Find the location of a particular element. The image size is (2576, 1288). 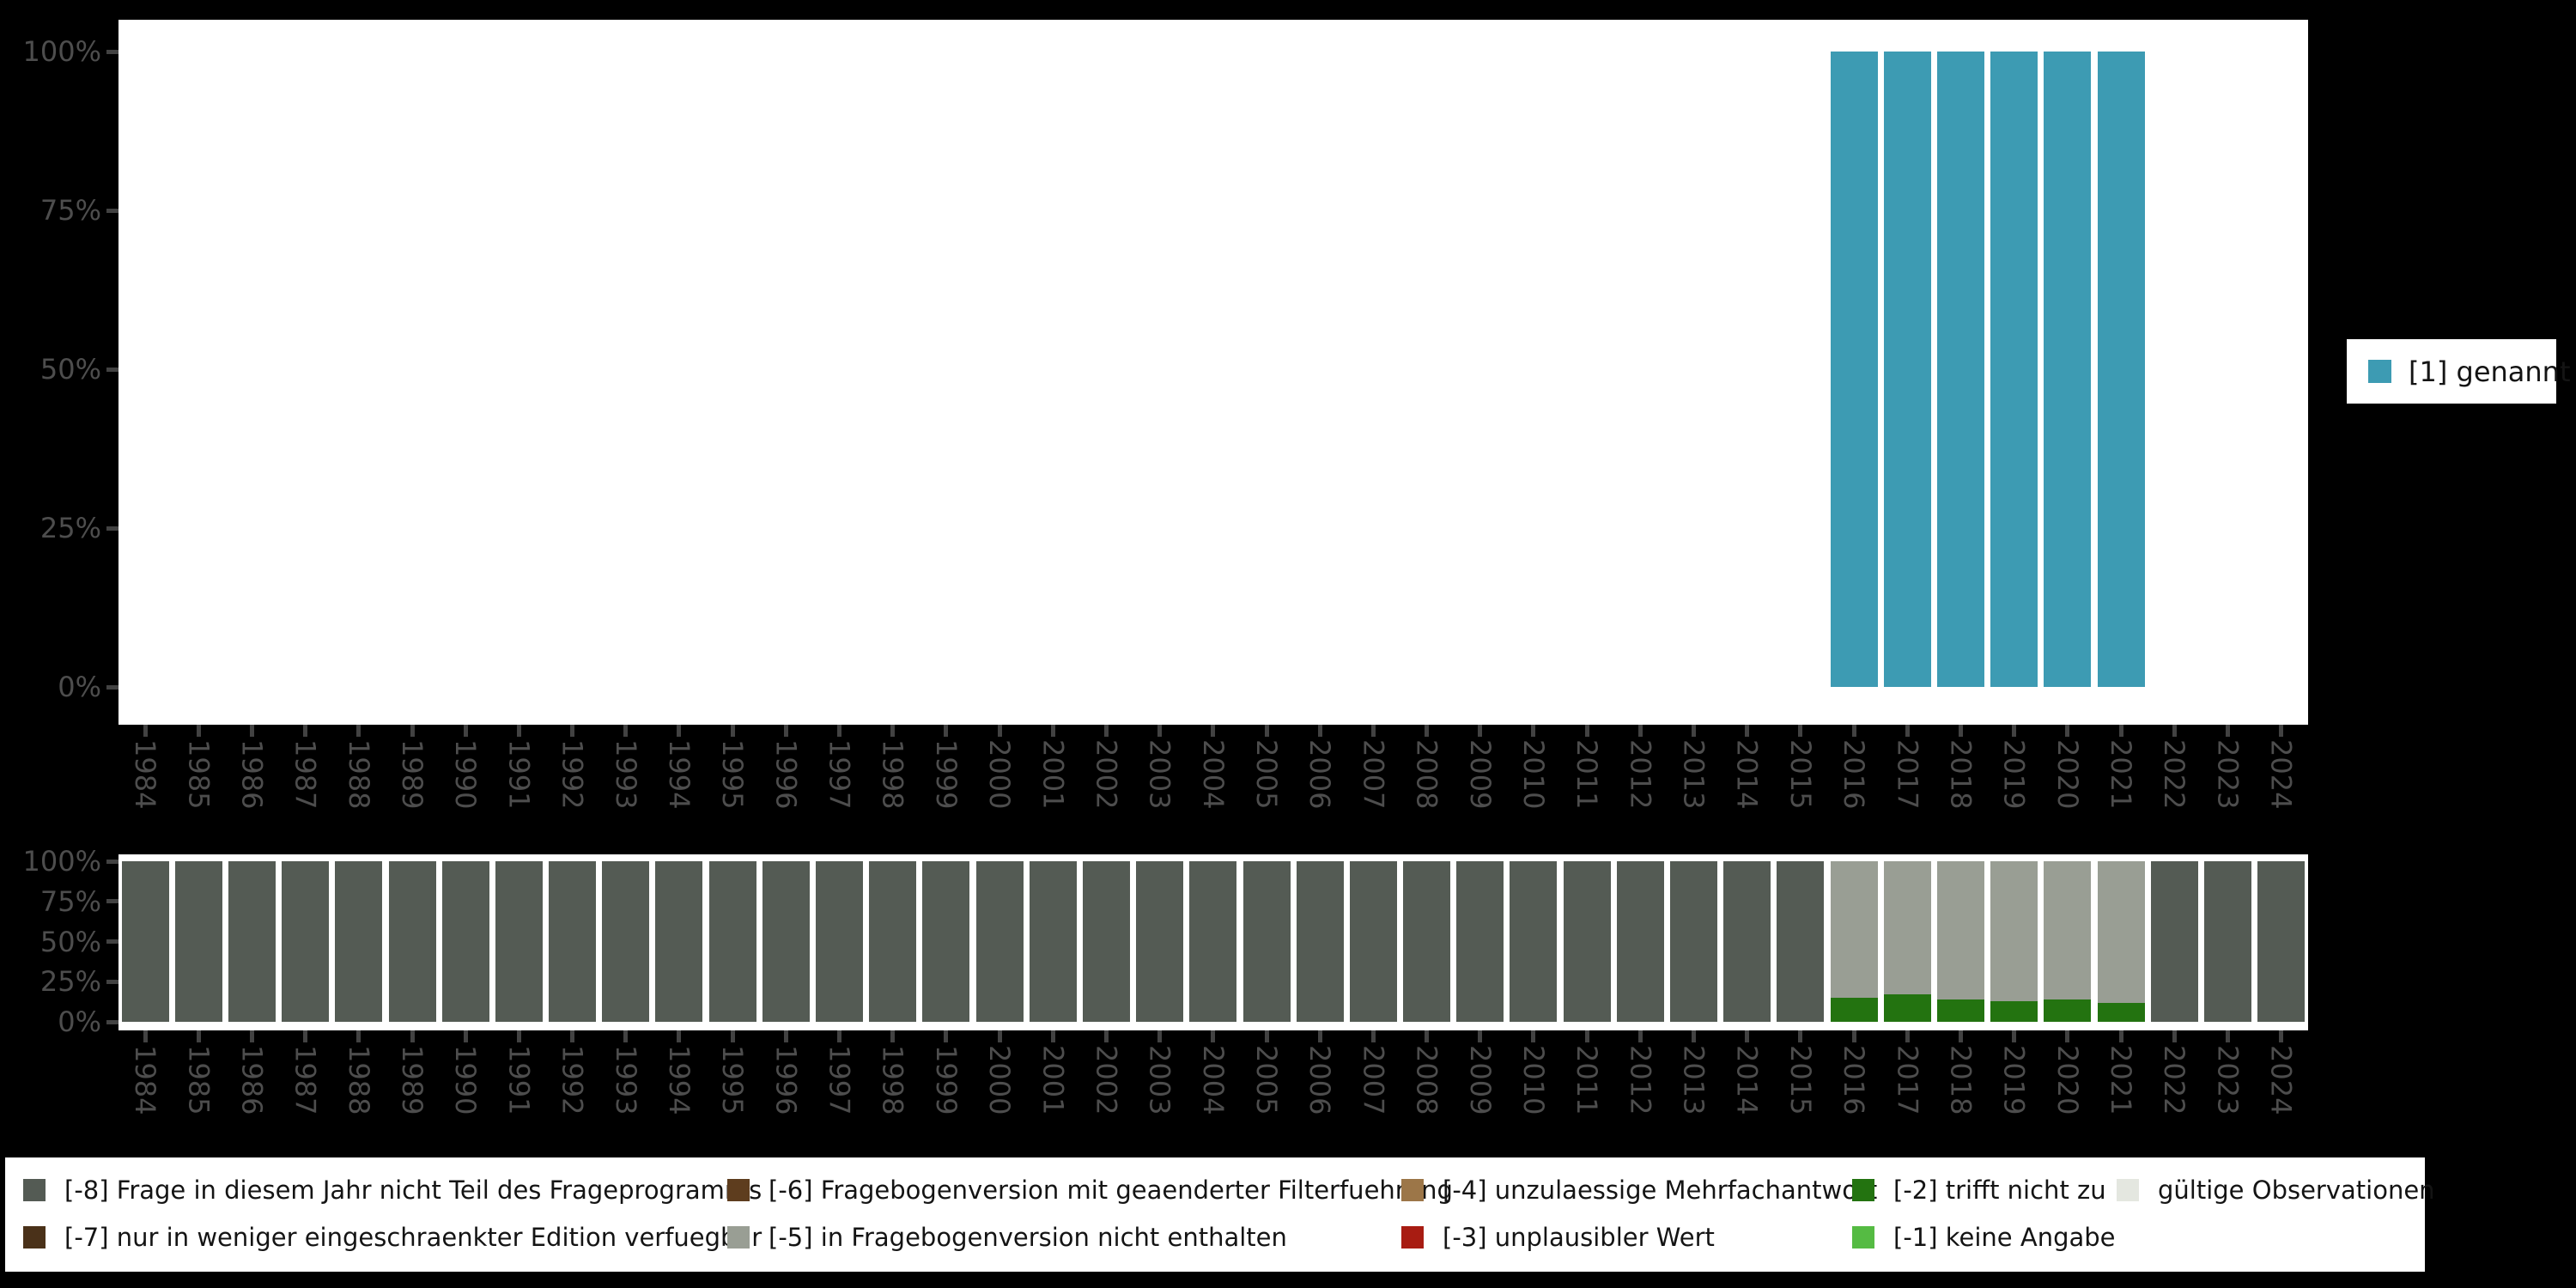

top-bar-1991 is located at coordinates (519, 369).